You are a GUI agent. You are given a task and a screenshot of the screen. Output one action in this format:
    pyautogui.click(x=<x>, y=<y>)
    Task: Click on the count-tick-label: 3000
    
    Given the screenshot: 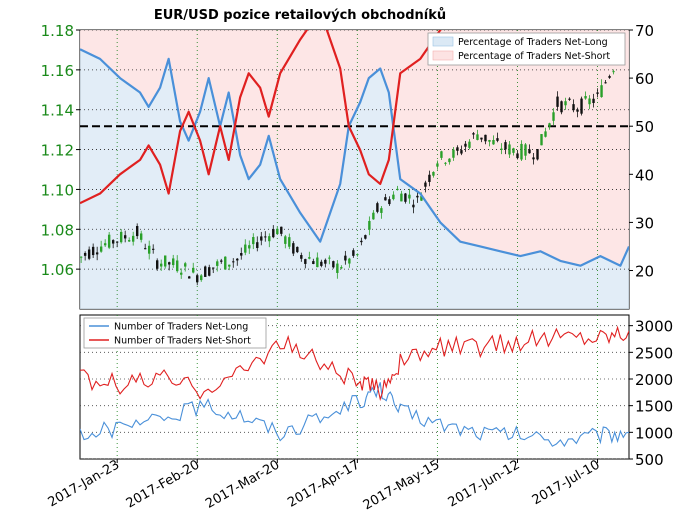 What is the action you would take?
    pyautogui.click(x=654, y=327)
    